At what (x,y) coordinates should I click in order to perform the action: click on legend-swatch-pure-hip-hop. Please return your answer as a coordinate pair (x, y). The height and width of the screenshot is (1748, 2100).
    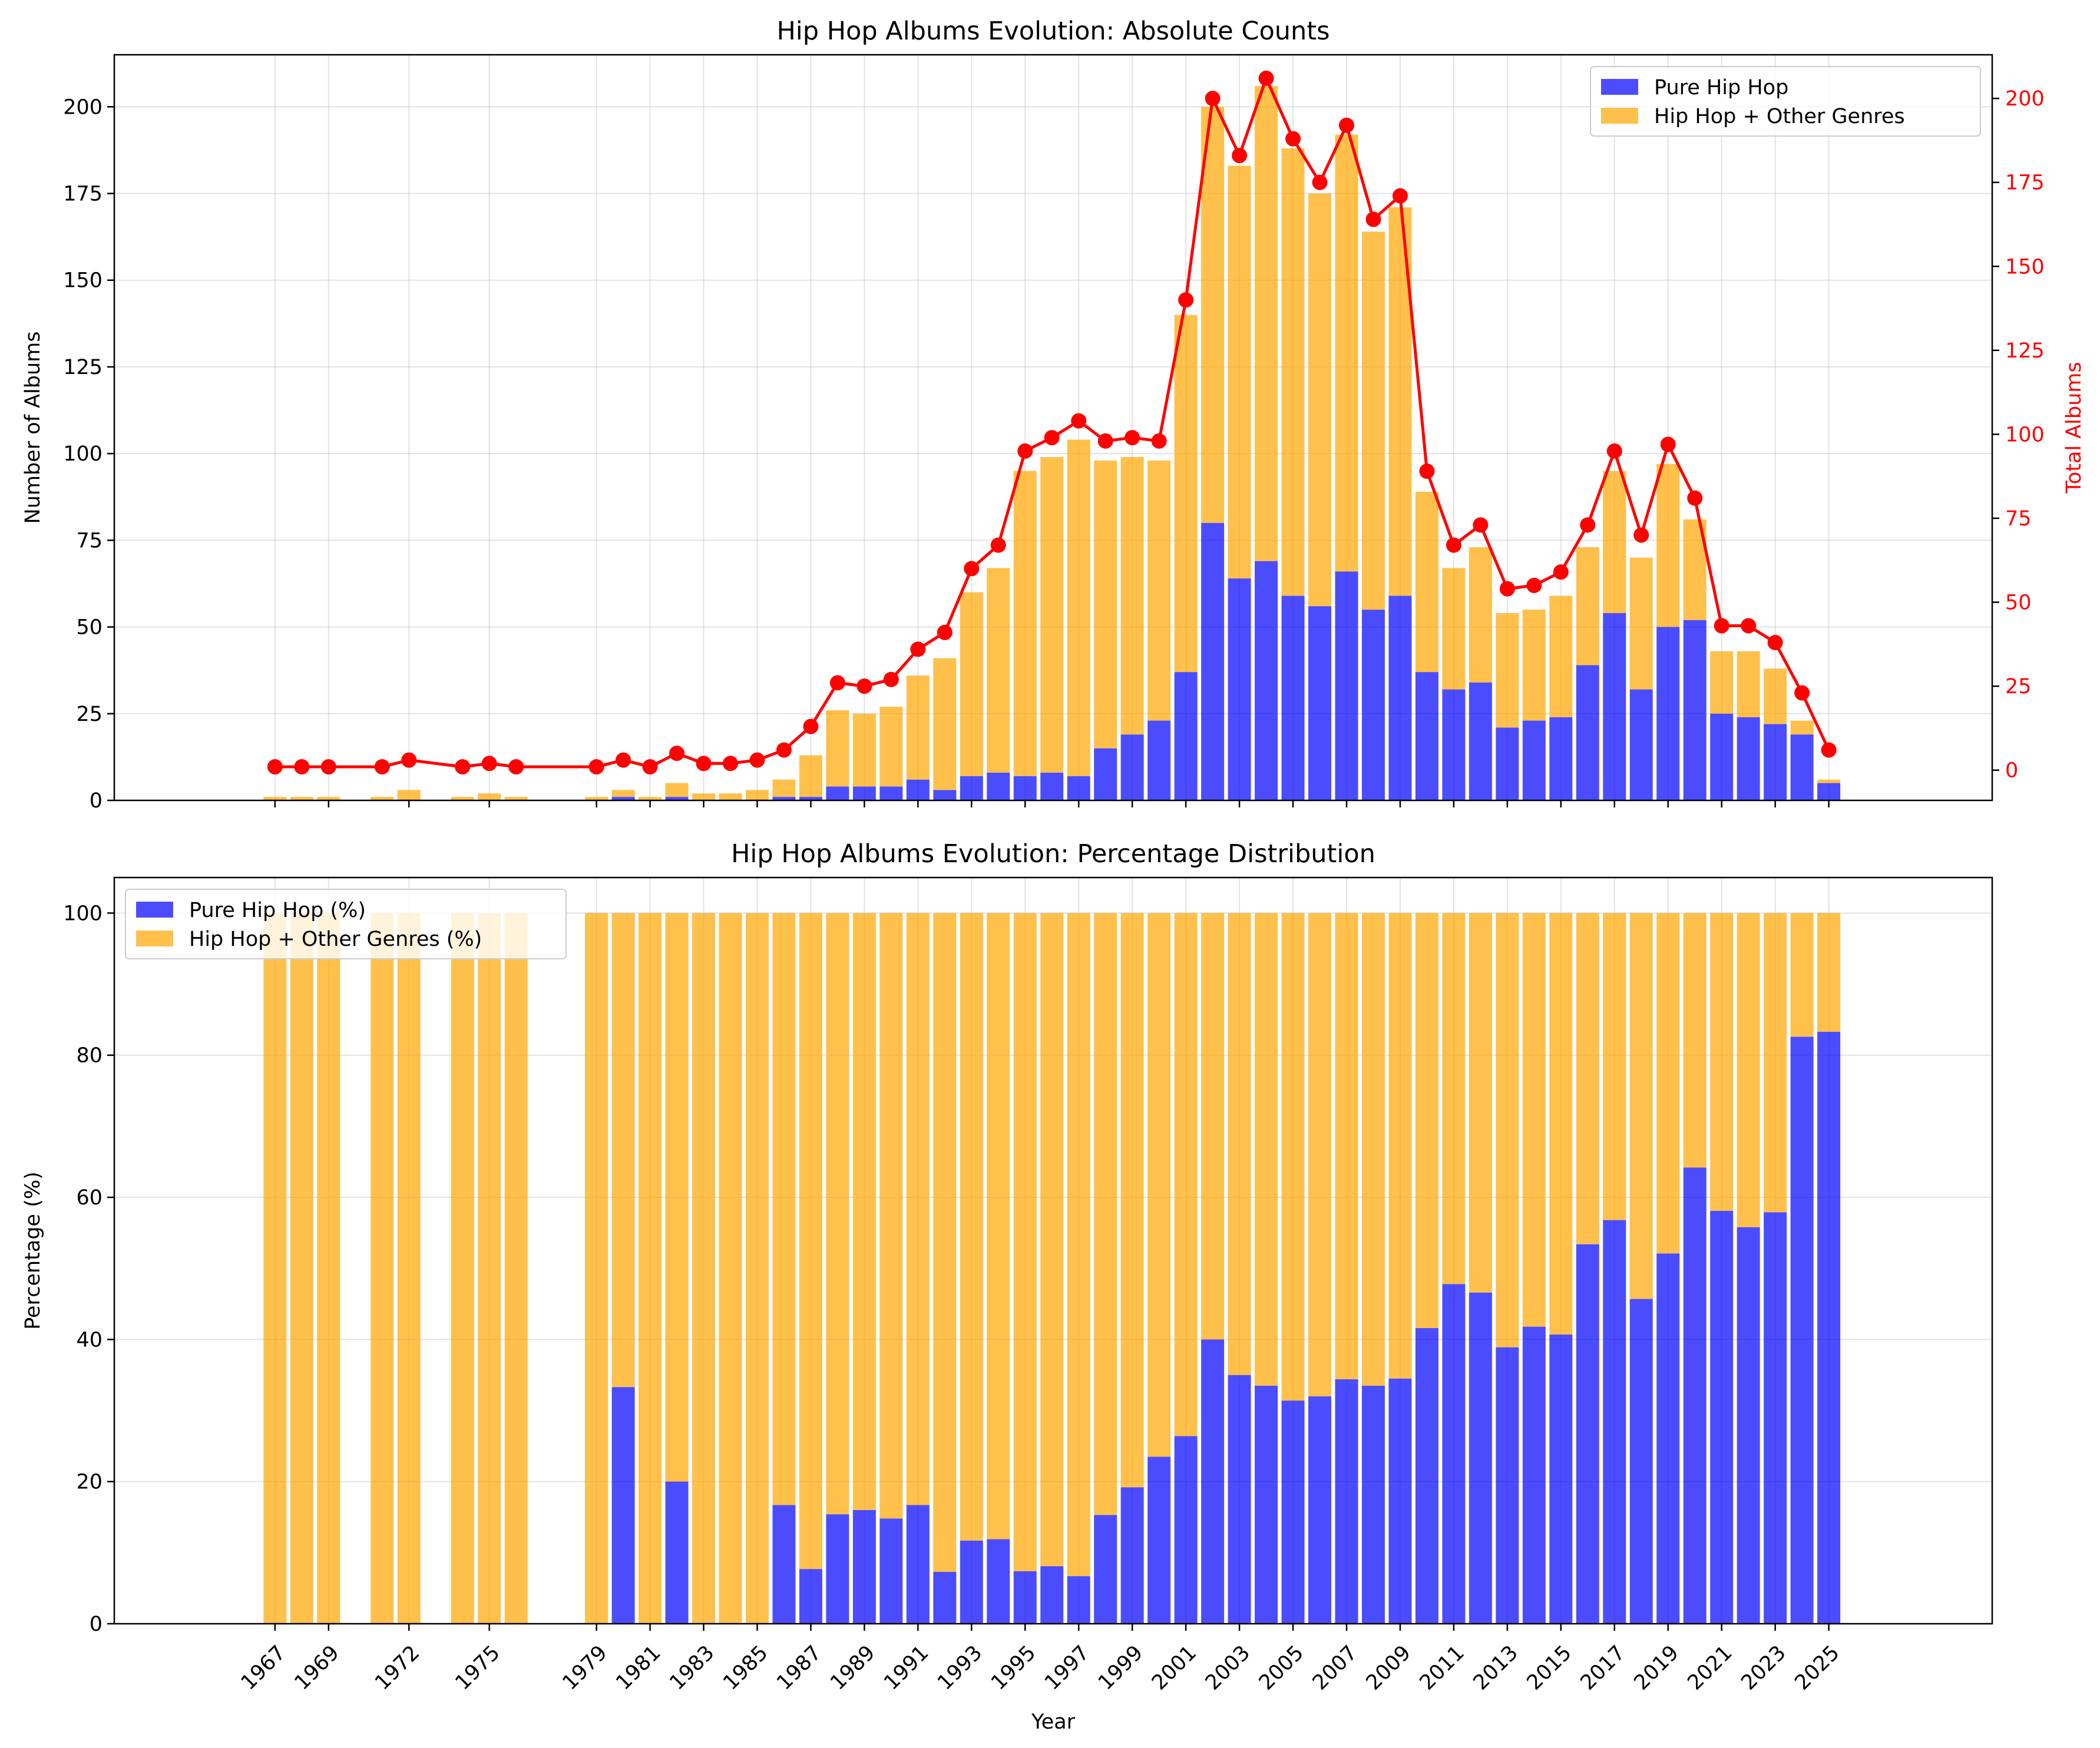
    Looking at the image, I should click on (1619, 87).